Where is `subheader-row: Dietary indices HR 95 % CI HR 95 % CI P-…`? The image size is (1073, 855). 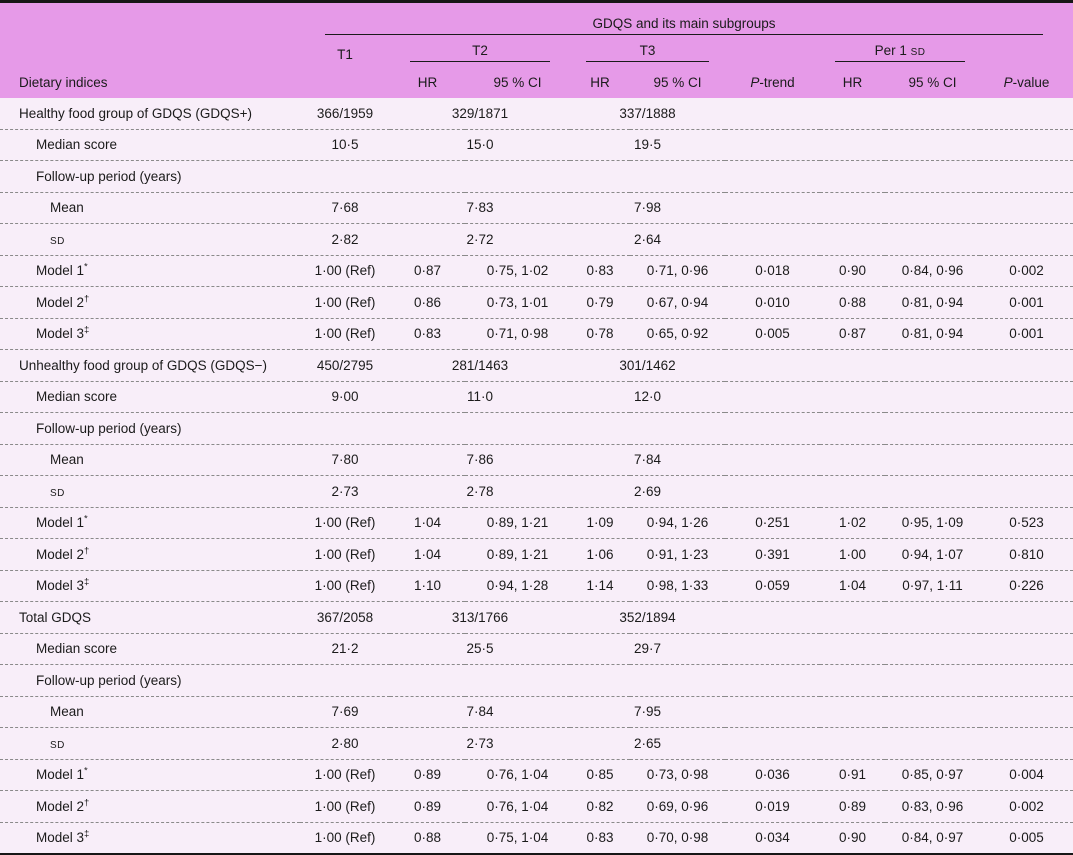
subheader-row: Dietary indices HR 95 % CI HR 95 % CI P-… is located at coordinates (536, 80).